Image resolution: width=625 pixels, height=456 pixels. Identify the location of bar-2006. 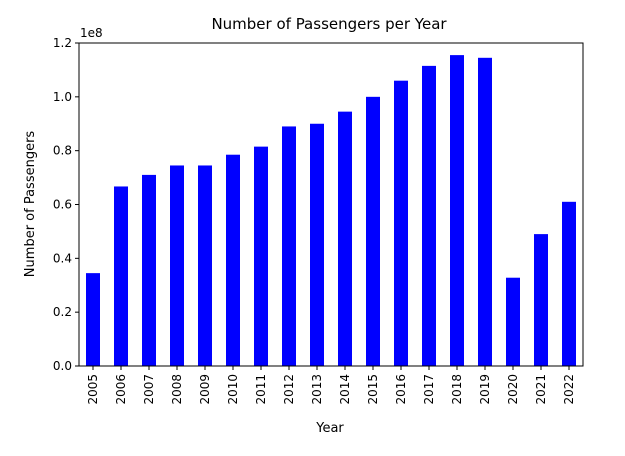
(121, 276).